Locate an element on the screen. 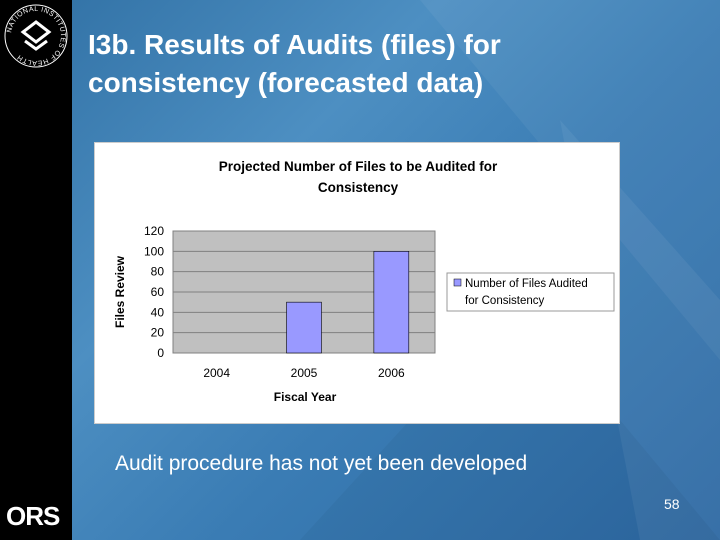 Image resolution: width=720 pixels, height=540 pixels. x-tick-labels: 2004 2005 2006 is located at coordinates (304, 373).